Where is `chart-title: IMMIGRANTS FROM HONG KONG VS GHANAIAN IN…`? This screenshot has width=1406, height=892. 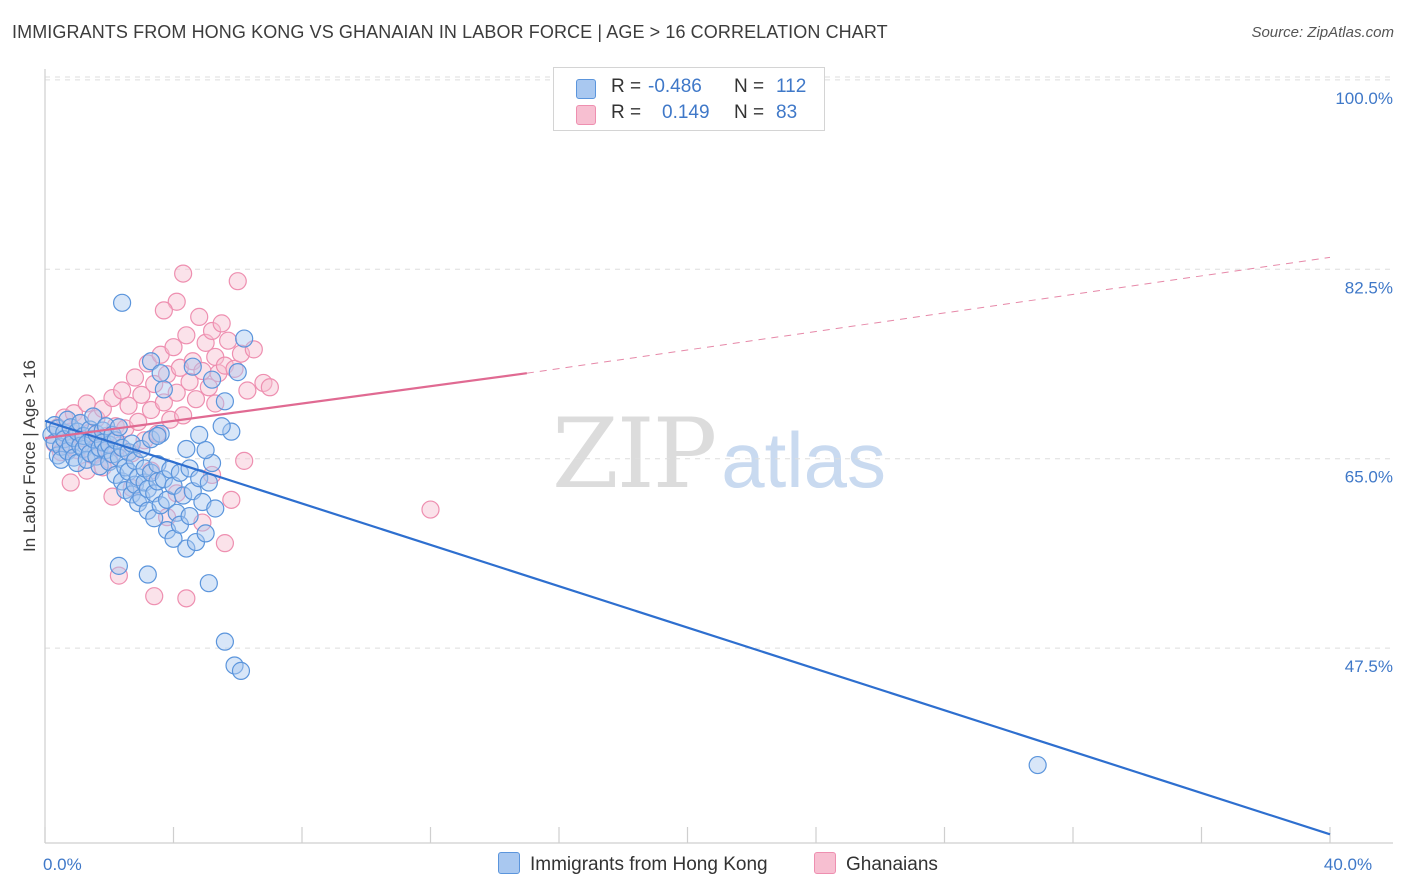
chart-title: IMMIGRANTS FROM HONG KONG VS GHANAIAN IN… is located at coordinates (450, 32).